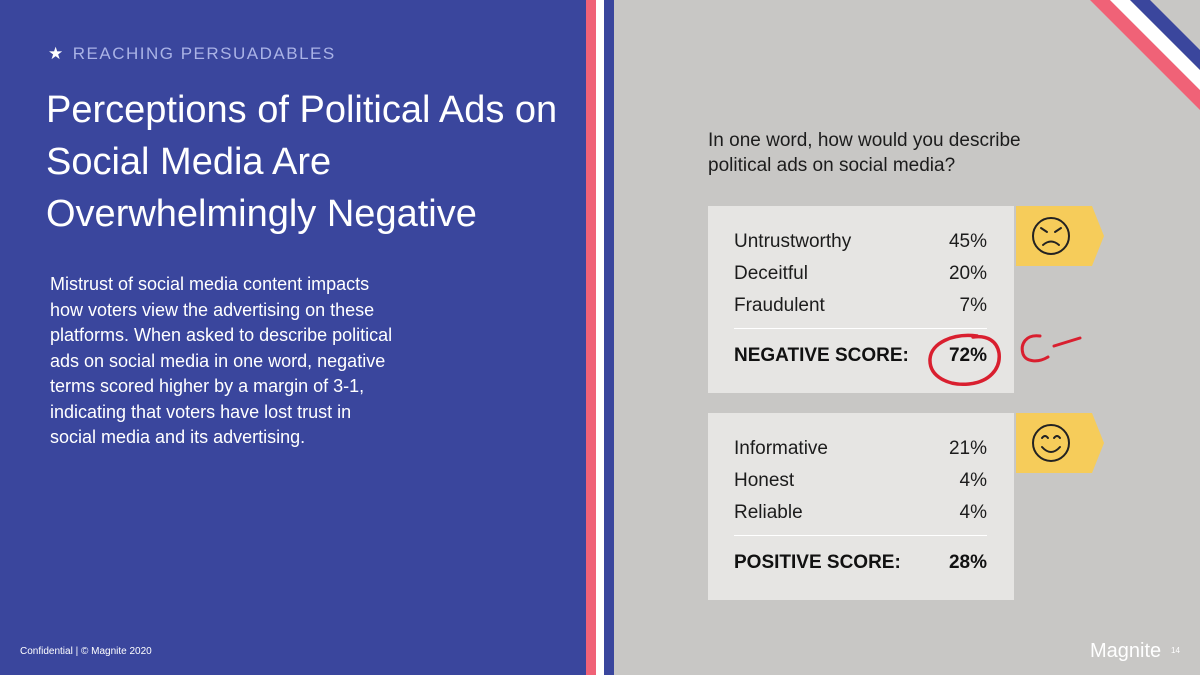  What do you see at coordinates (781, 448) in the screenshot?
I see `term-label: Informative` at bounding box center [781, 448].